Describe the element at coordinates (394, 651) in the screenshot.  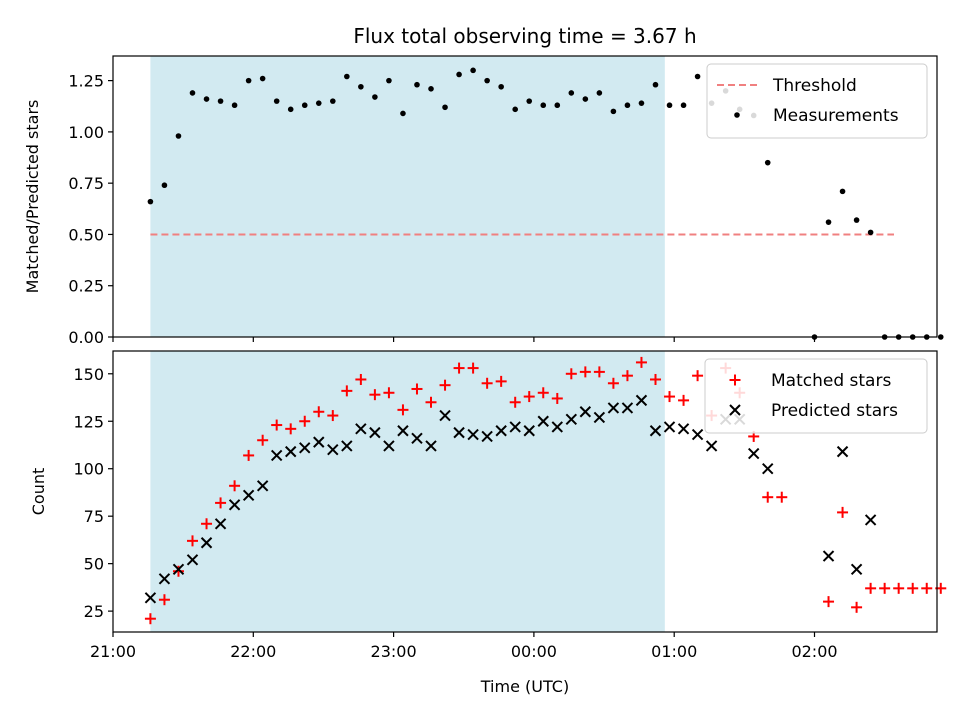
I see `x-tick-label: 23:00` at that location.